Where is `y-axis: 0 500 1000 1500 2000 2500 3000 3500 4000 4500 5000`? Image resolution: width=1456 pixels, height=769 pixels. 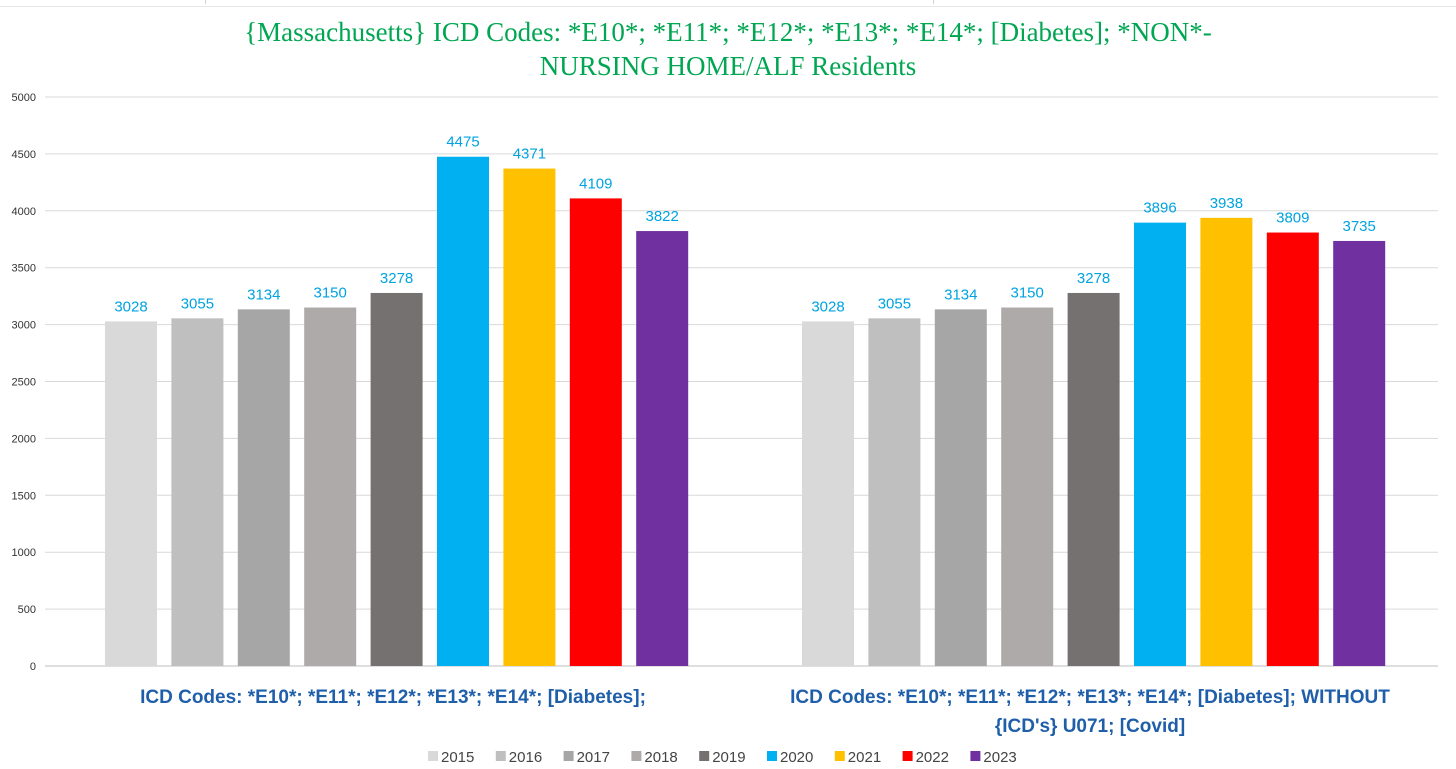
y-axis: 0 500 1000 1500 2000 2500 3000 3500 4000 4500 5000 is located at coordinates (24, 382).